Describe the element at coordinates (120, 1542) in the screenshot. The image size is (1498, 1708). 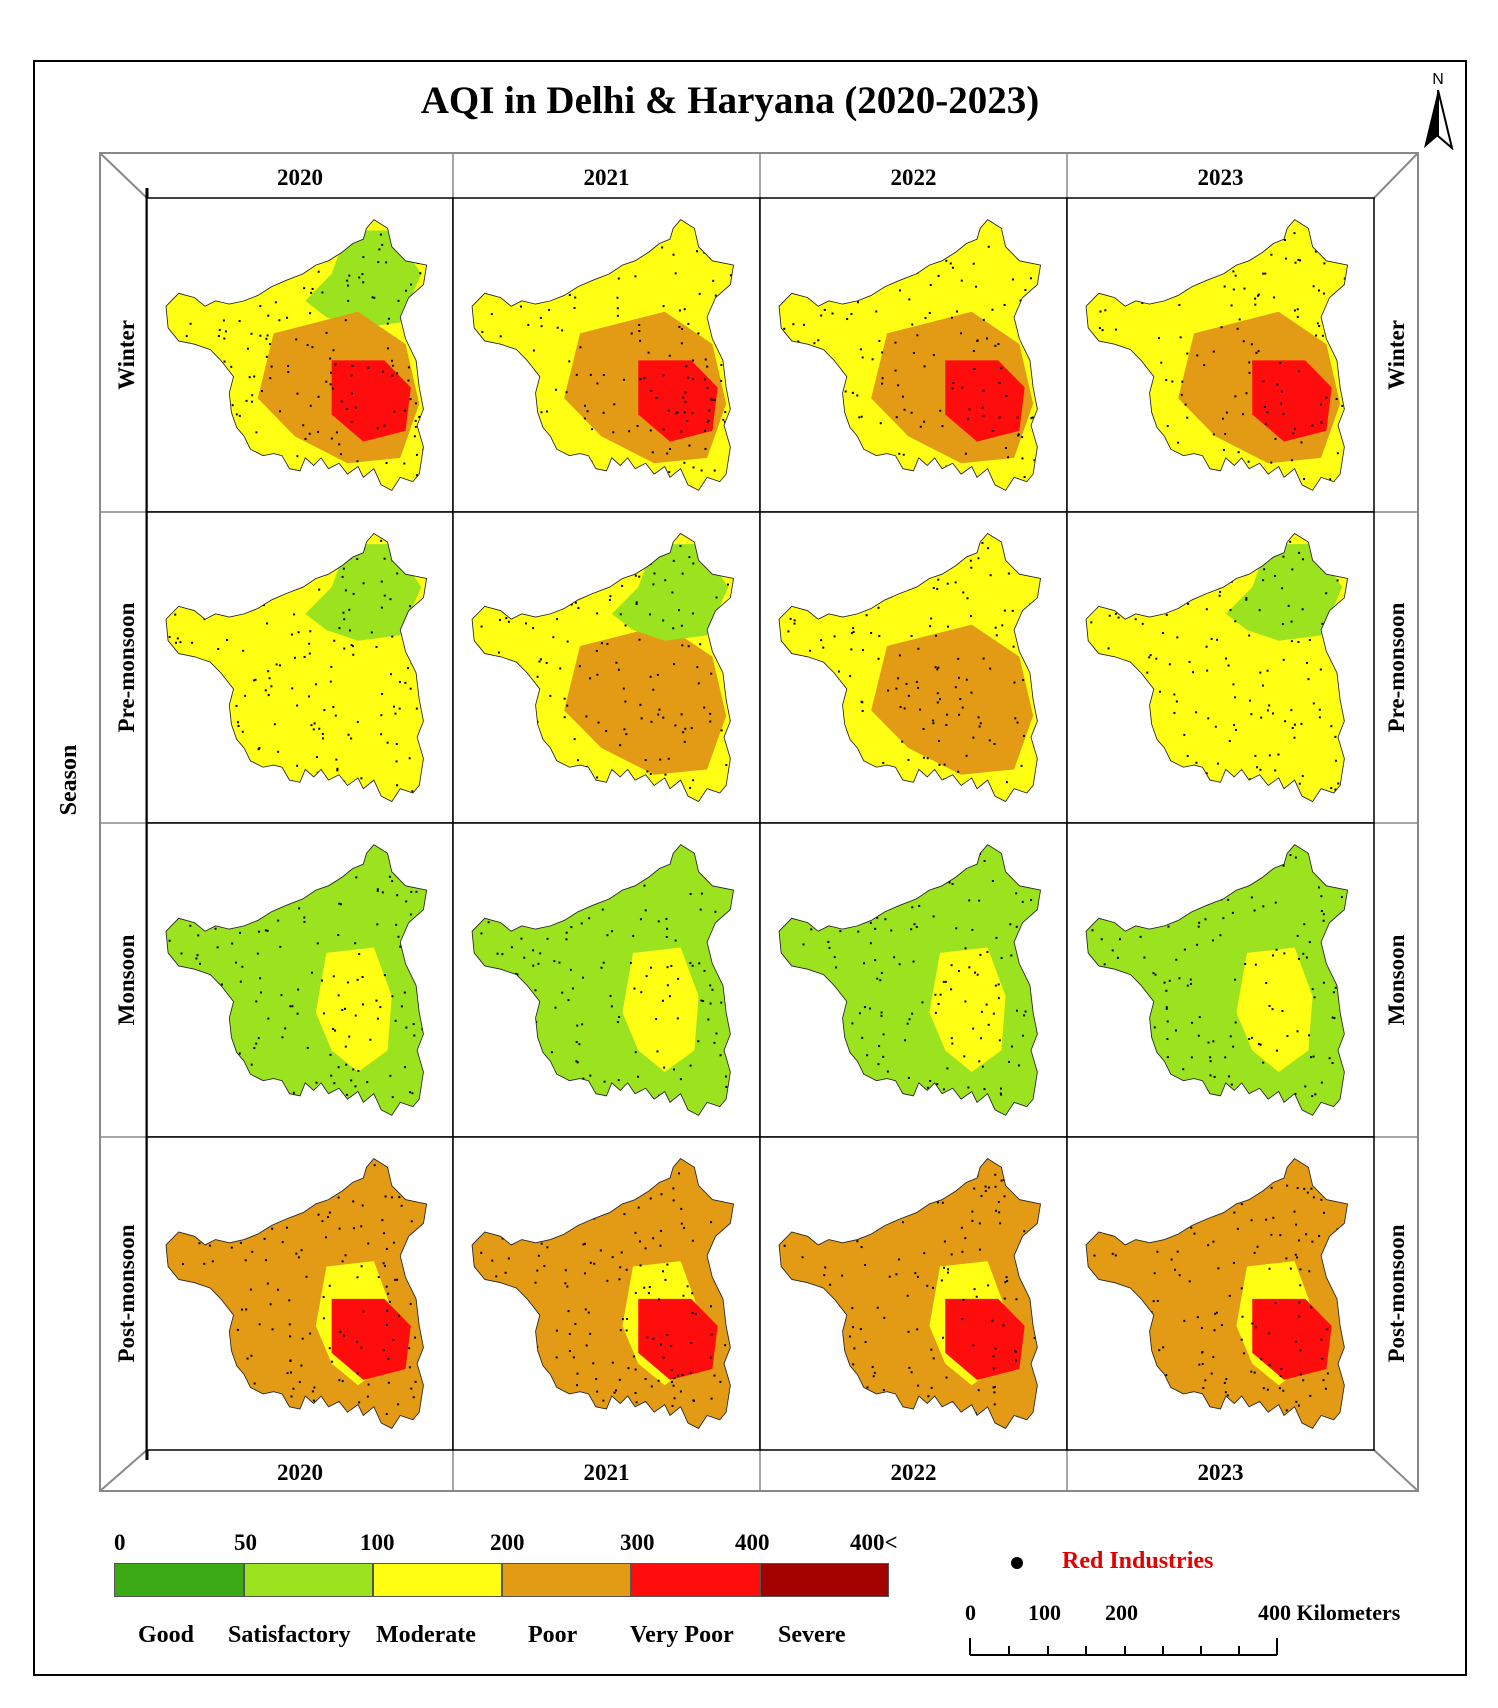
I see `legend-break-label: 0` at that location.